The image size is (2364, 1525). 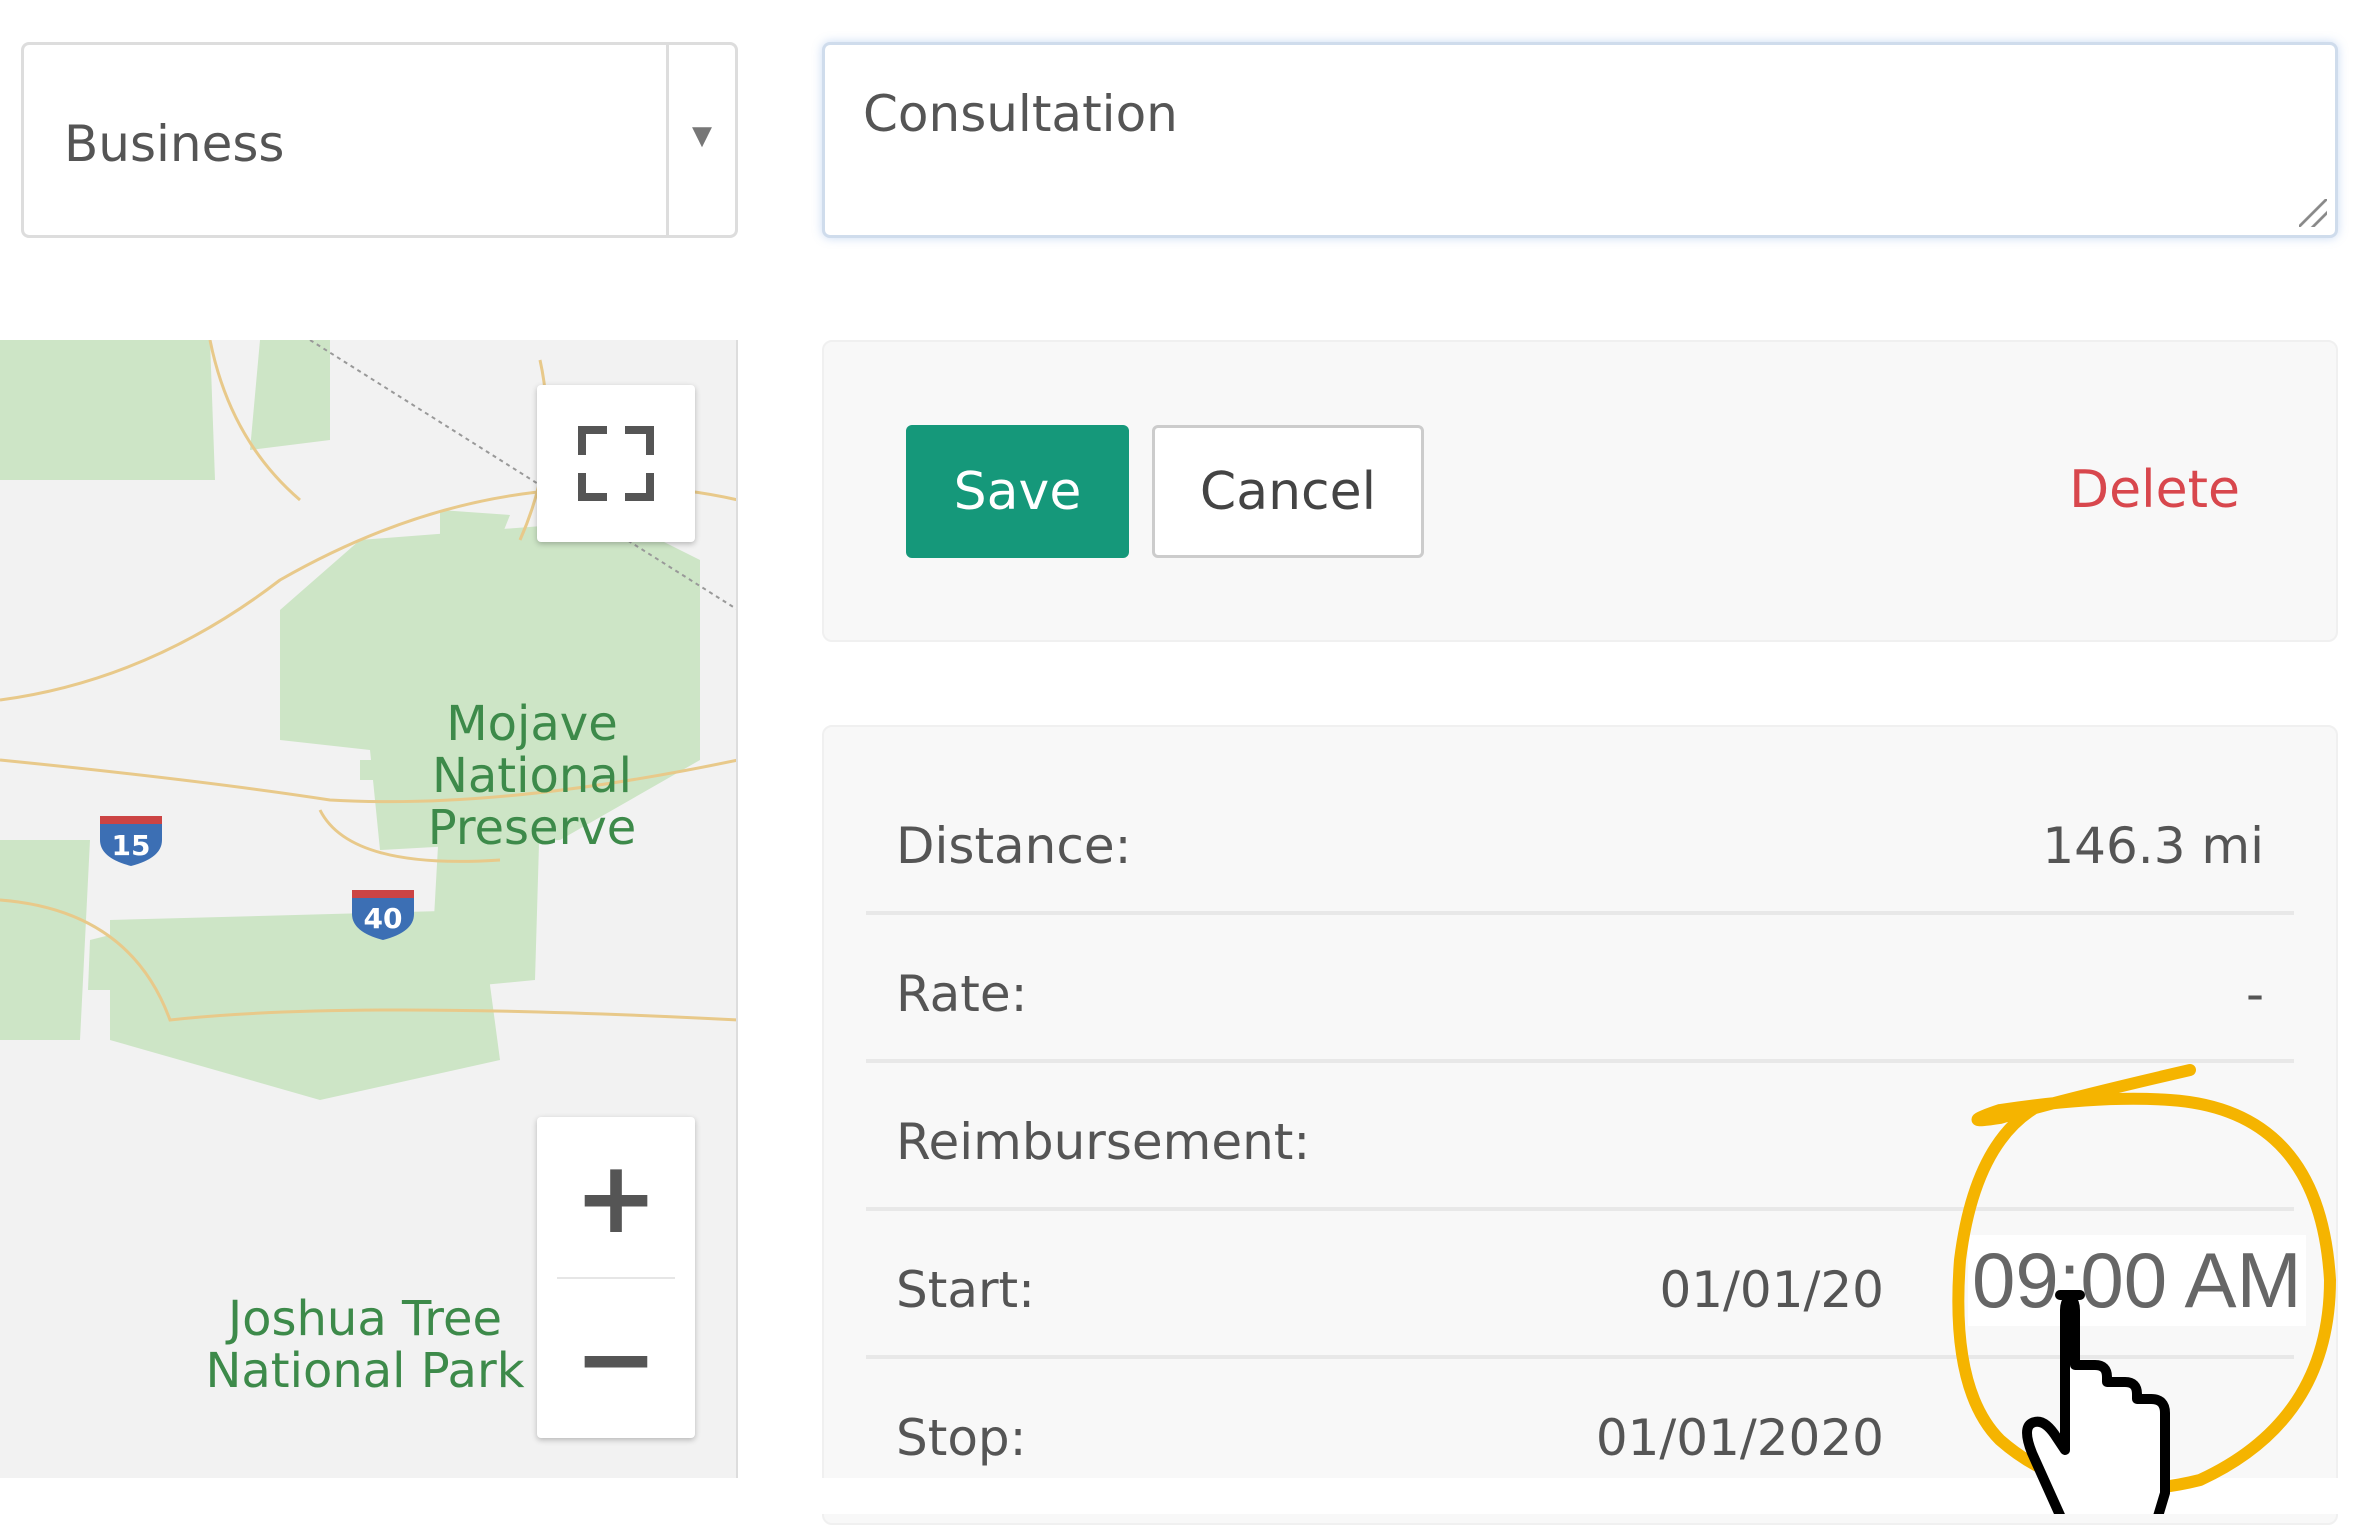 I want to click on detail-label: Rate:, so click(x=962, y=994).